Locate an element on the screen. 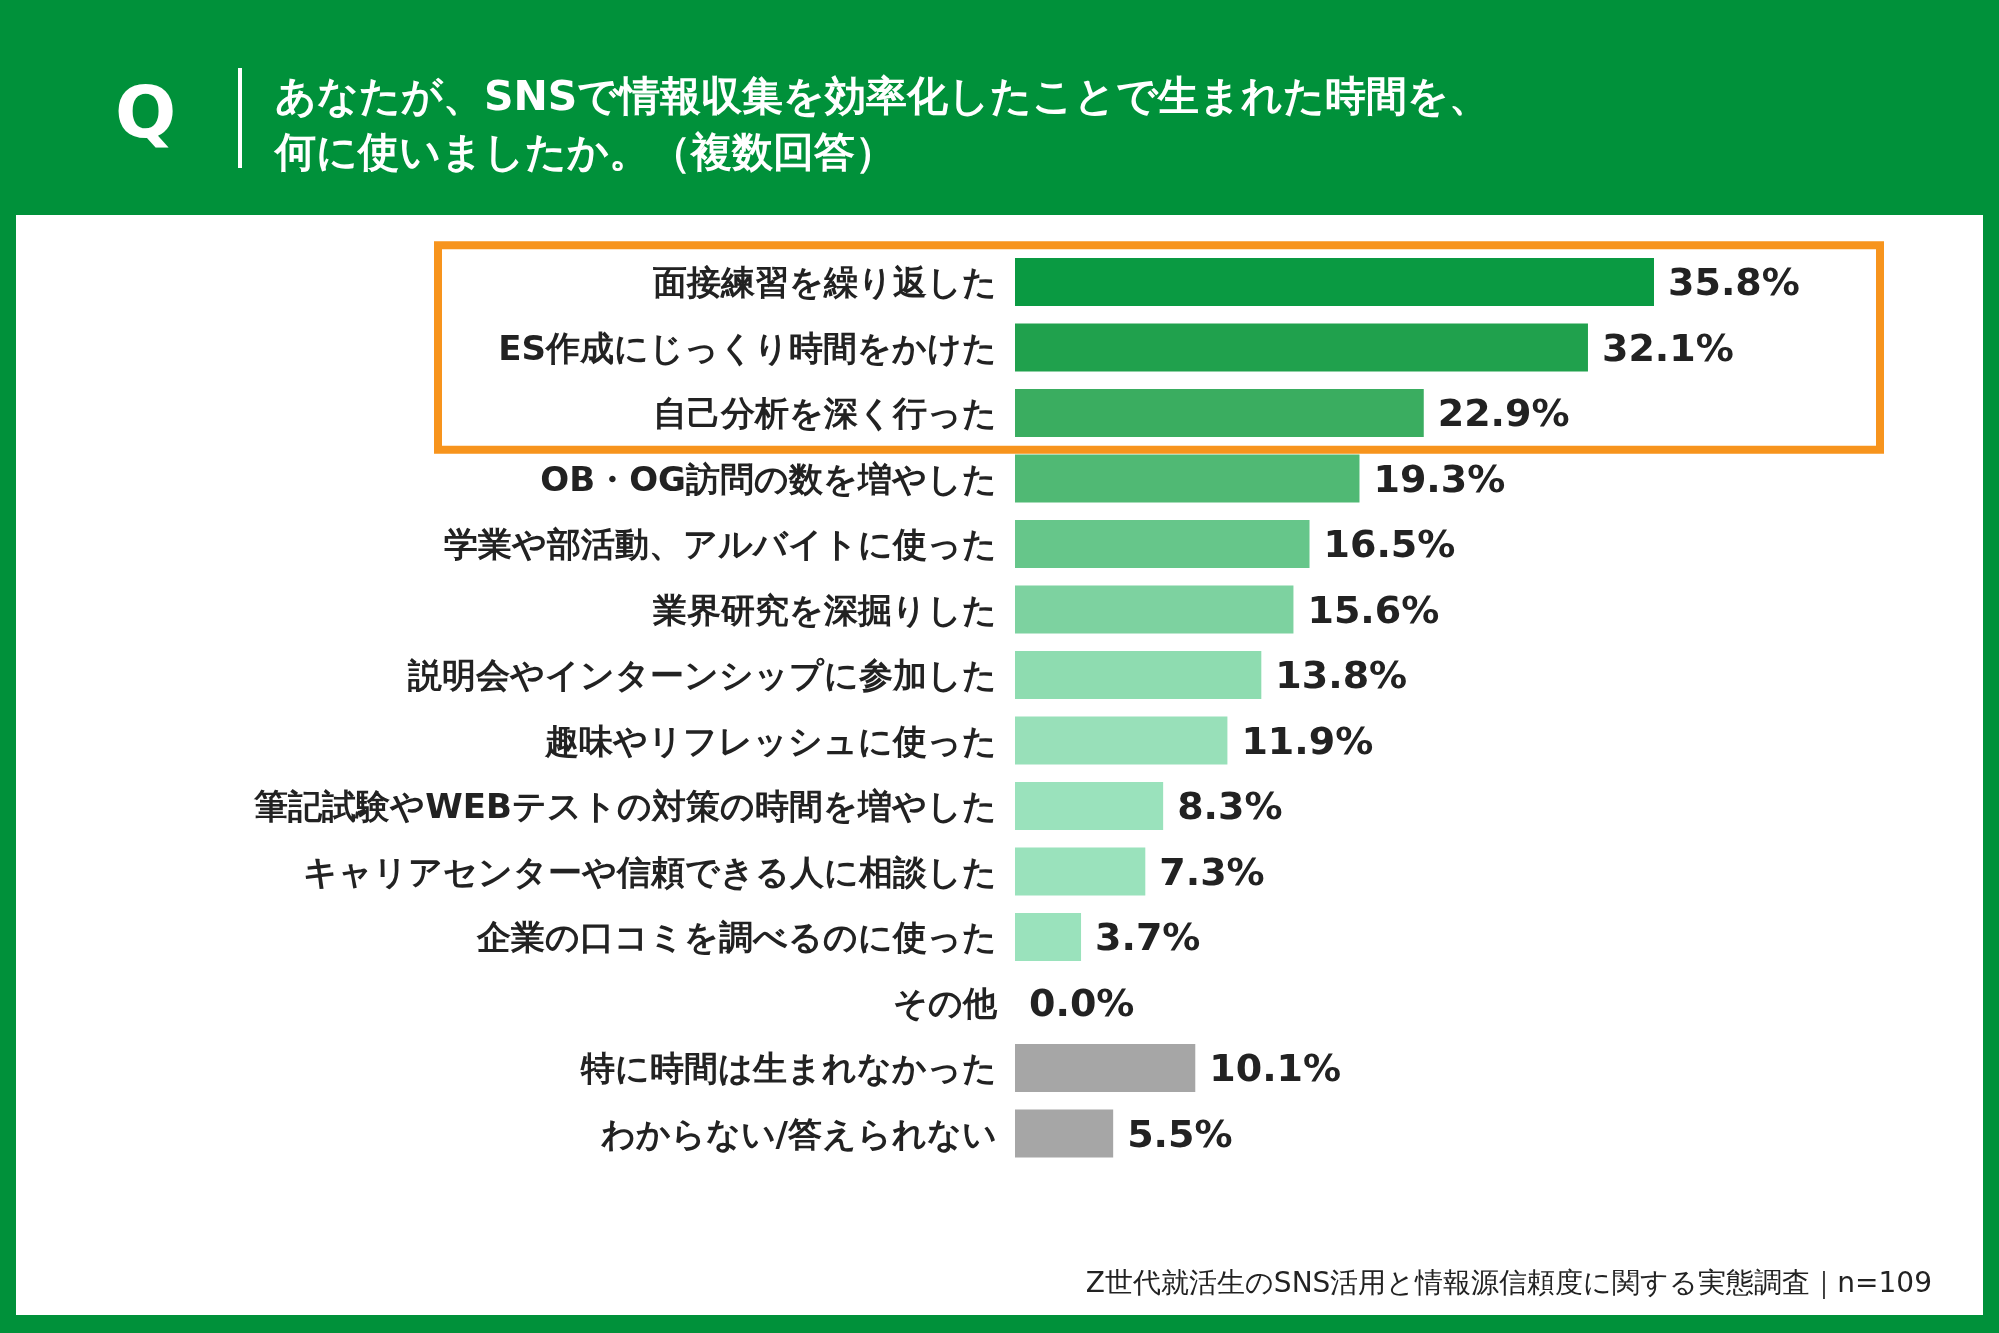 The height and width of the screenshot is (1333, 1999). data-label: 32.1% is located at coordinates (1667, 347).